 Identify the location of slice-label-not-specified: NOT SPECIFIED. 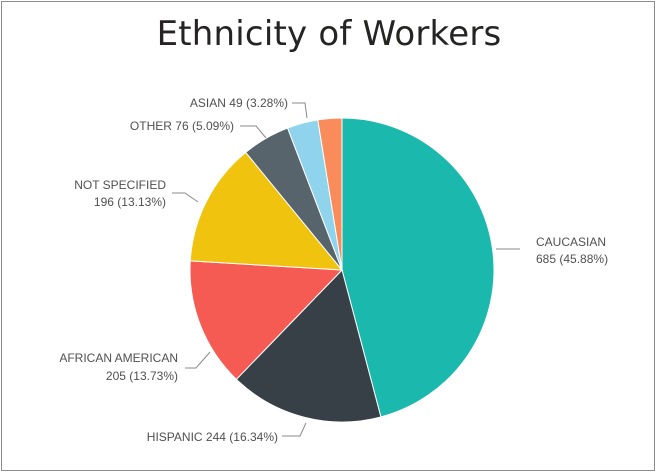
(120, 185).